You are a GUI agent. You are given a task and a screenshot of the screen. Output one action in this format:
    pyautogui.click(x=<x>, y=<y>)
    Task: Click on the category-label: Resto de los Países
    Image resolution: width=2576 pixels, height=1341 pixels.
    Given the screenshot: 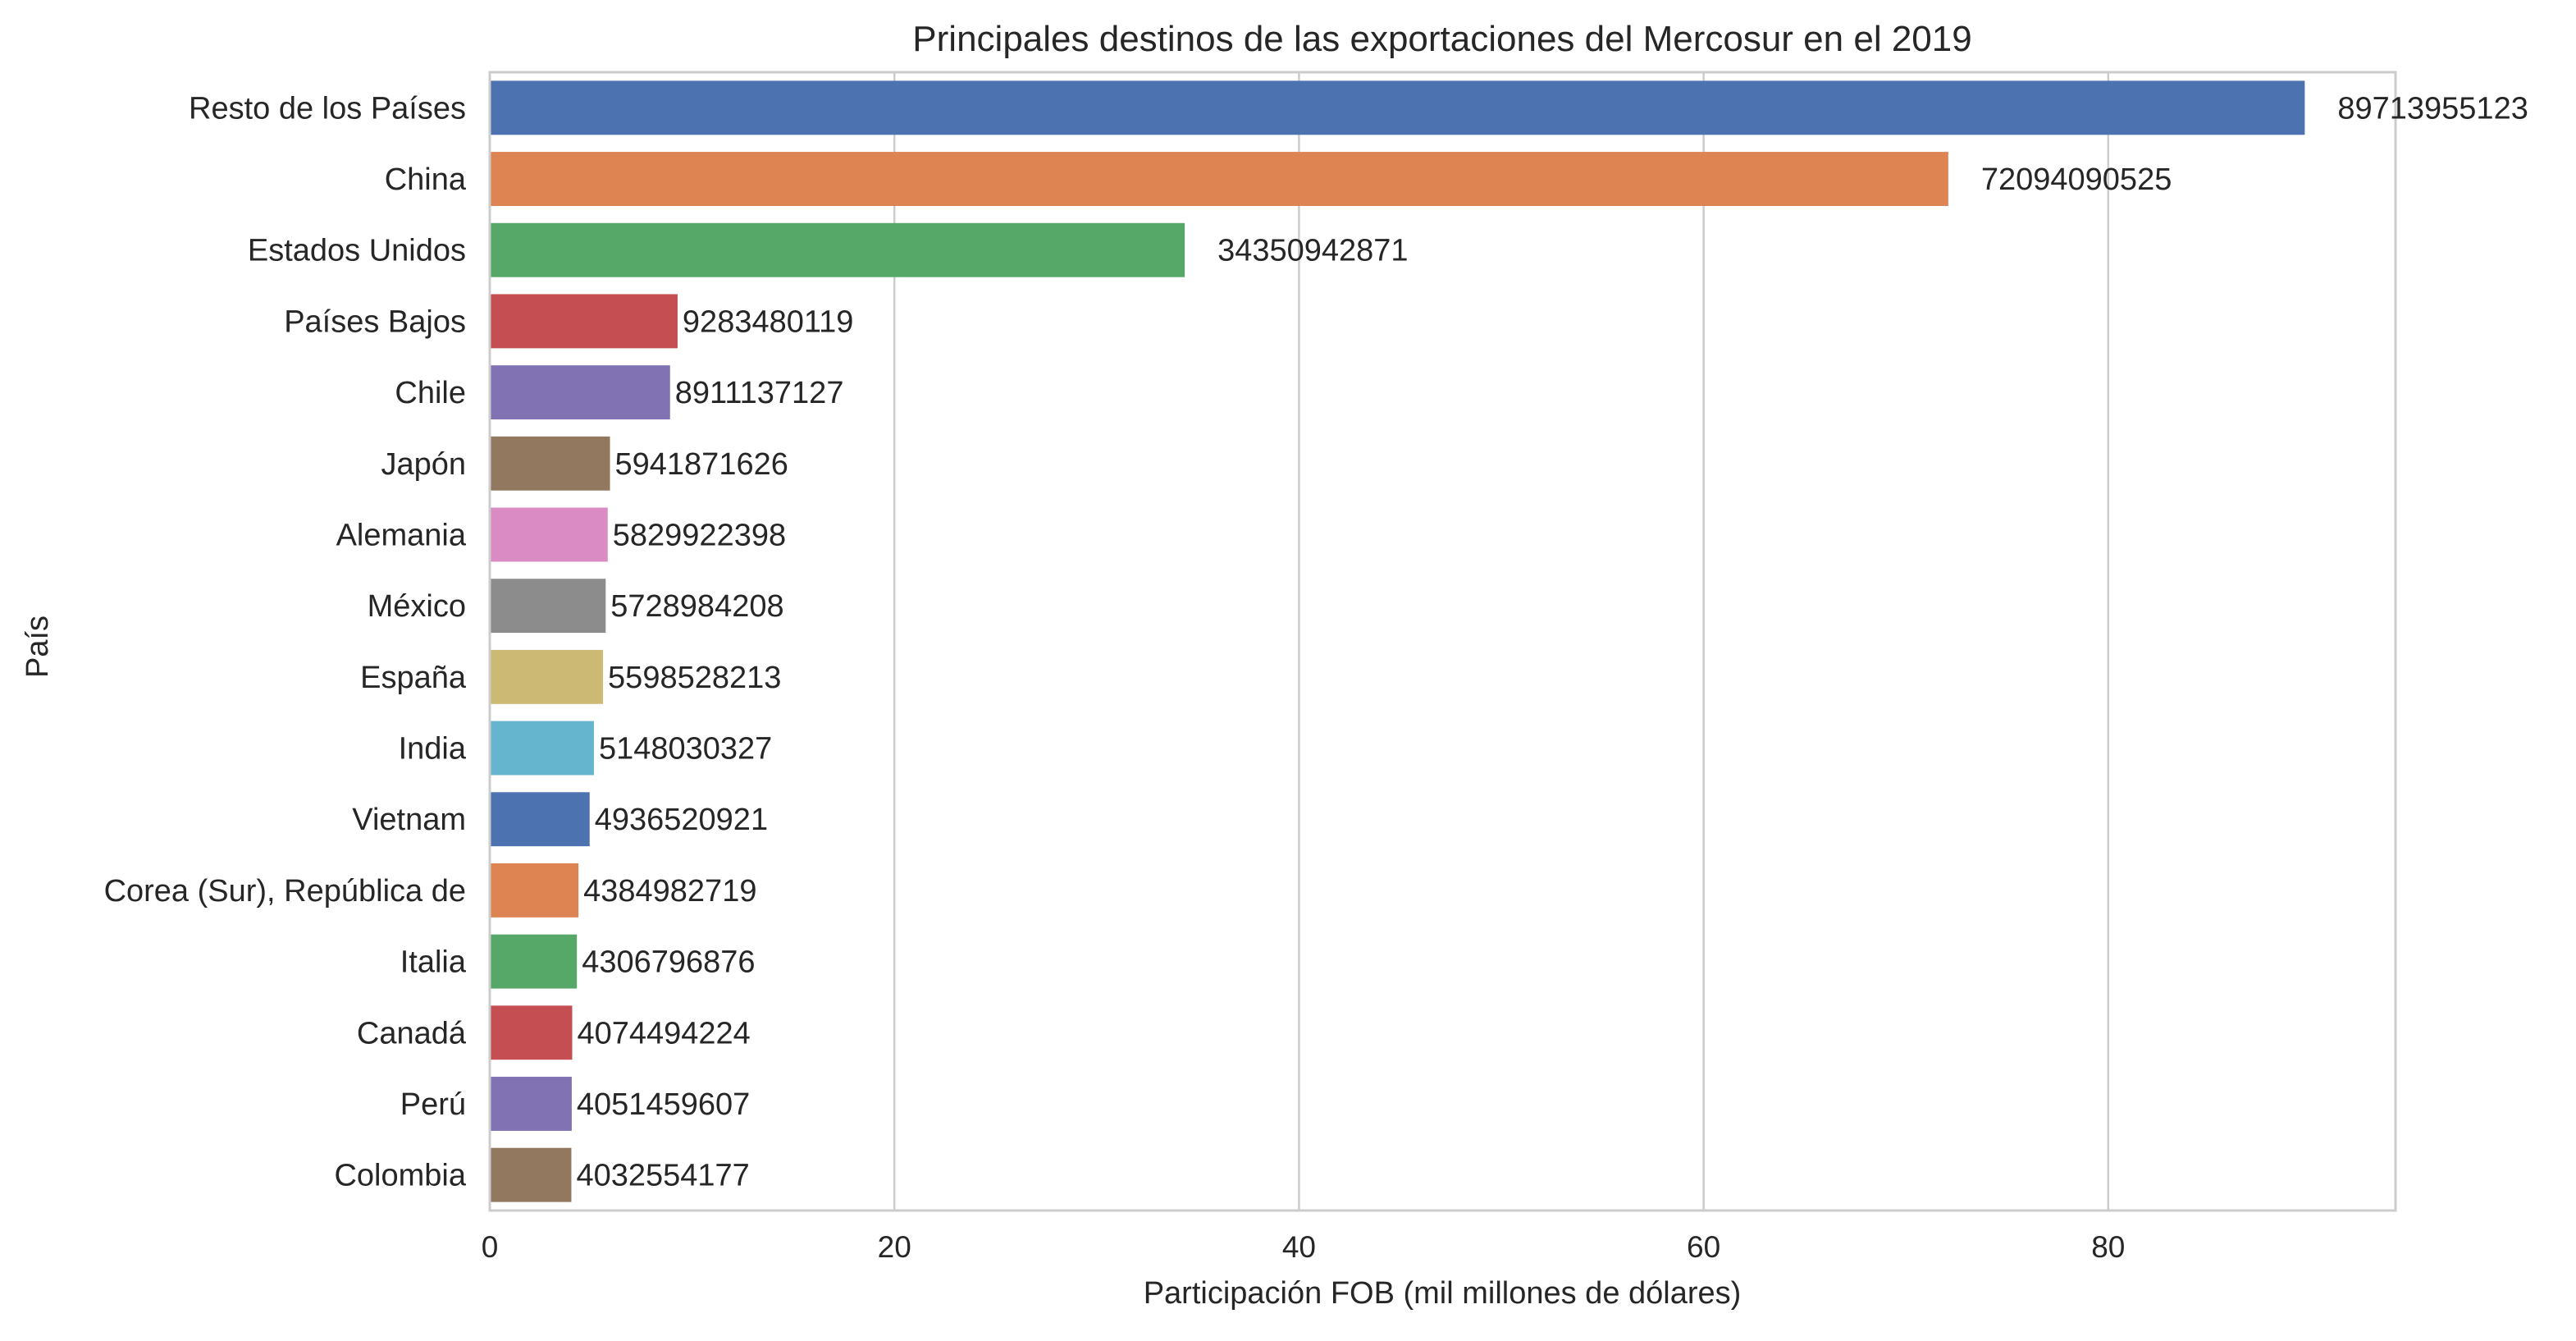 What is the action you would take?
    pyautogui.click(x=327, y=108)
    